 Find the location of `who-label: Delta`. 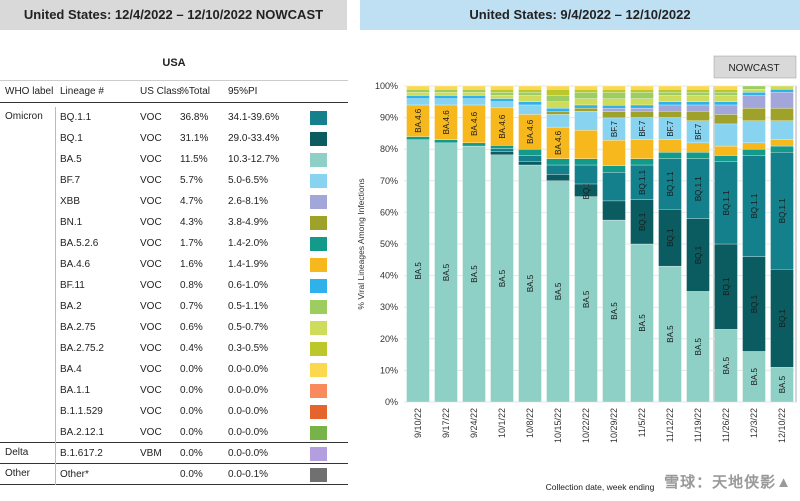

who-label: Delta is located at coordinates (17, 452).